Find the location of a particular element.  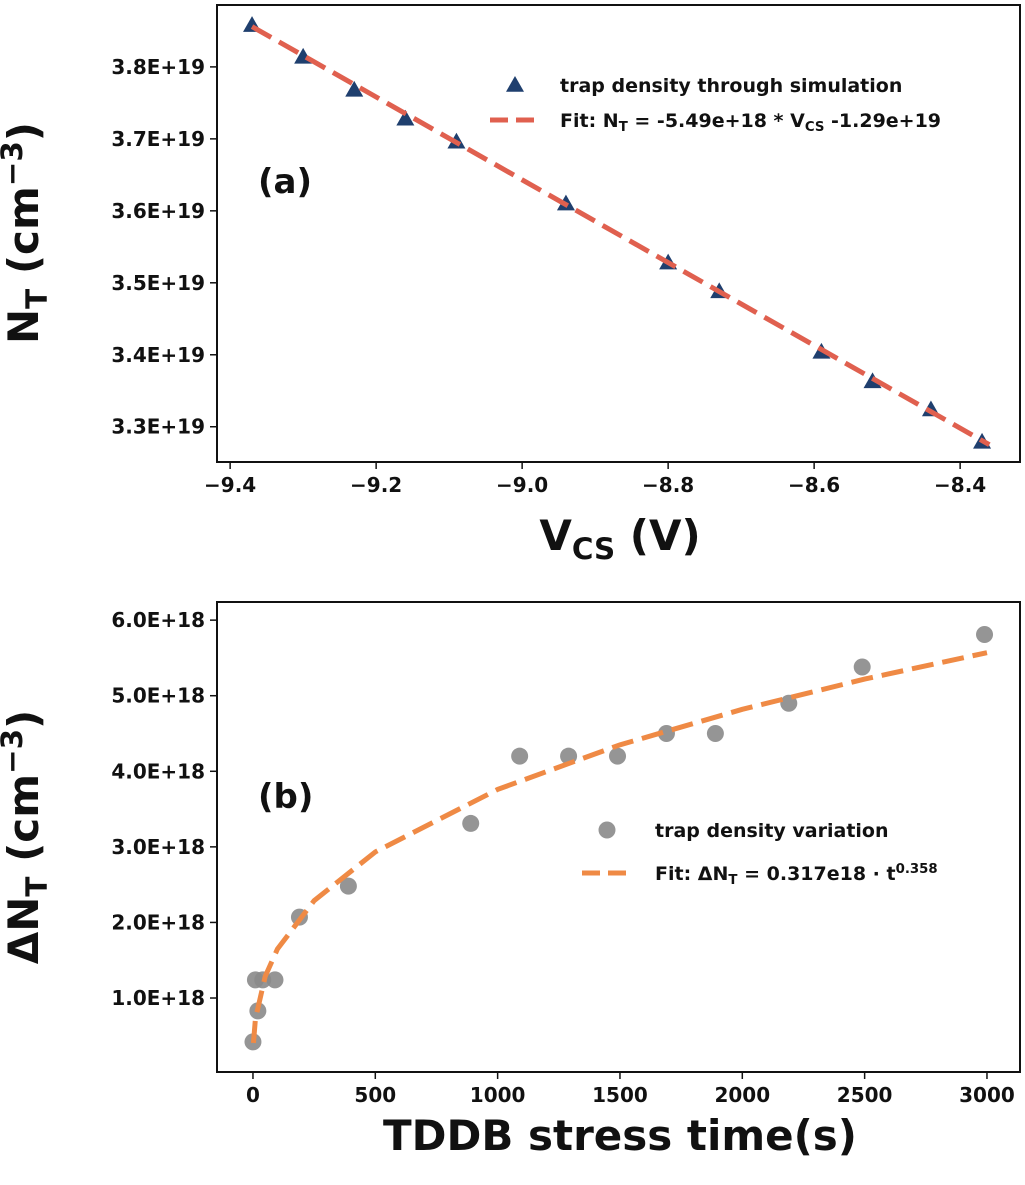

text-piece: = is located at coordinates (751, 874).